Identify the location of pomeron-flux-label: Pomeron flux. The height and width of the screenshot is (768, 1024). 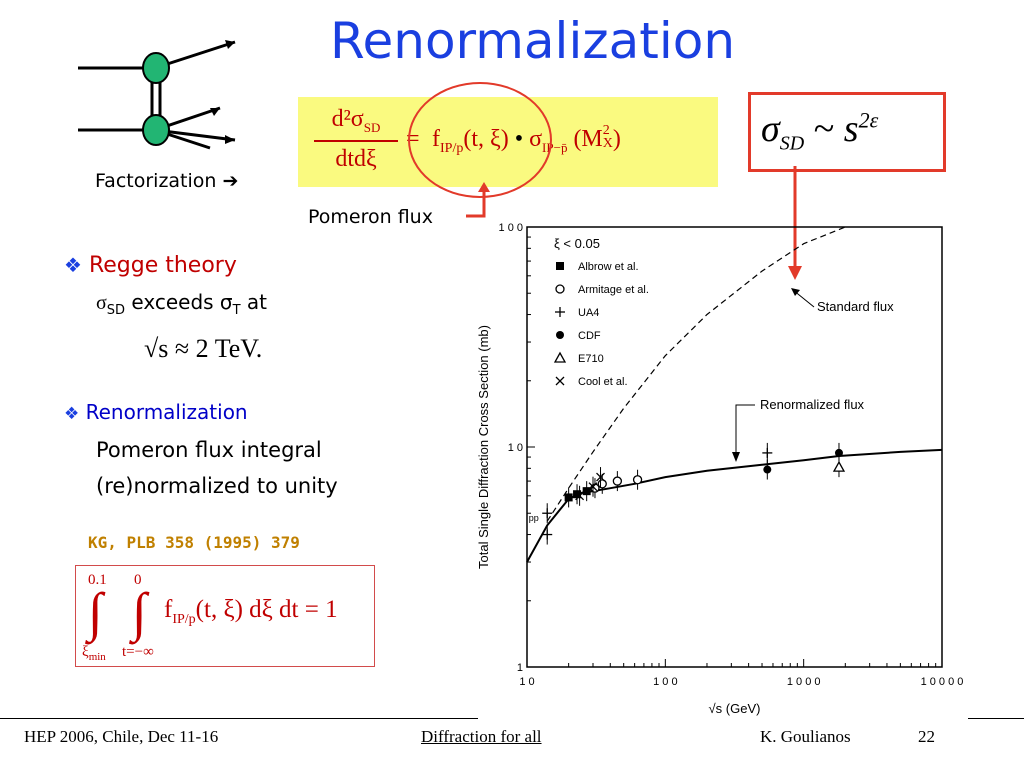
(370, 217).